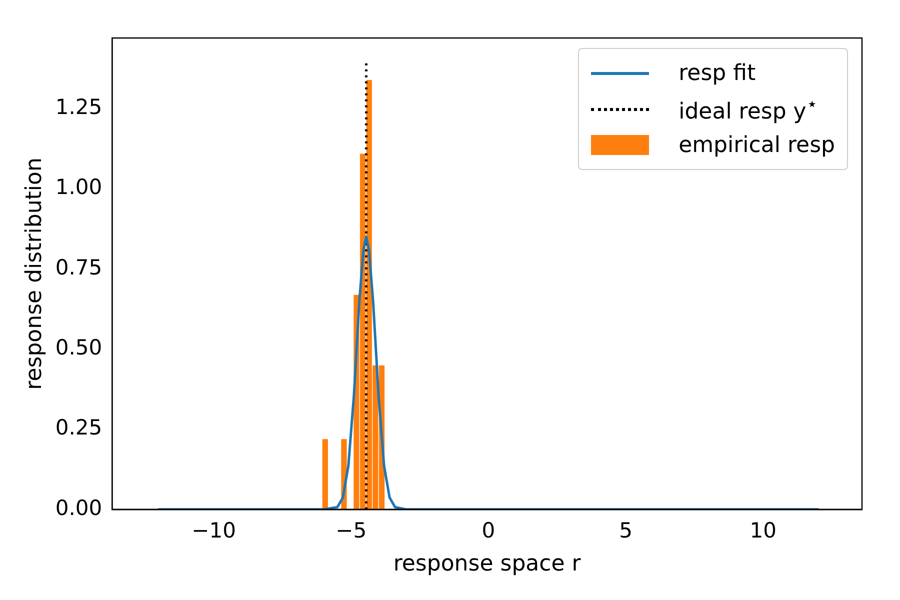 The width and height of the screenshot is (900, 600). What do you see at coordinates (214, 530) in the screenshot?
I see `x-tick-label: −10` at bounding box center [214, 530].